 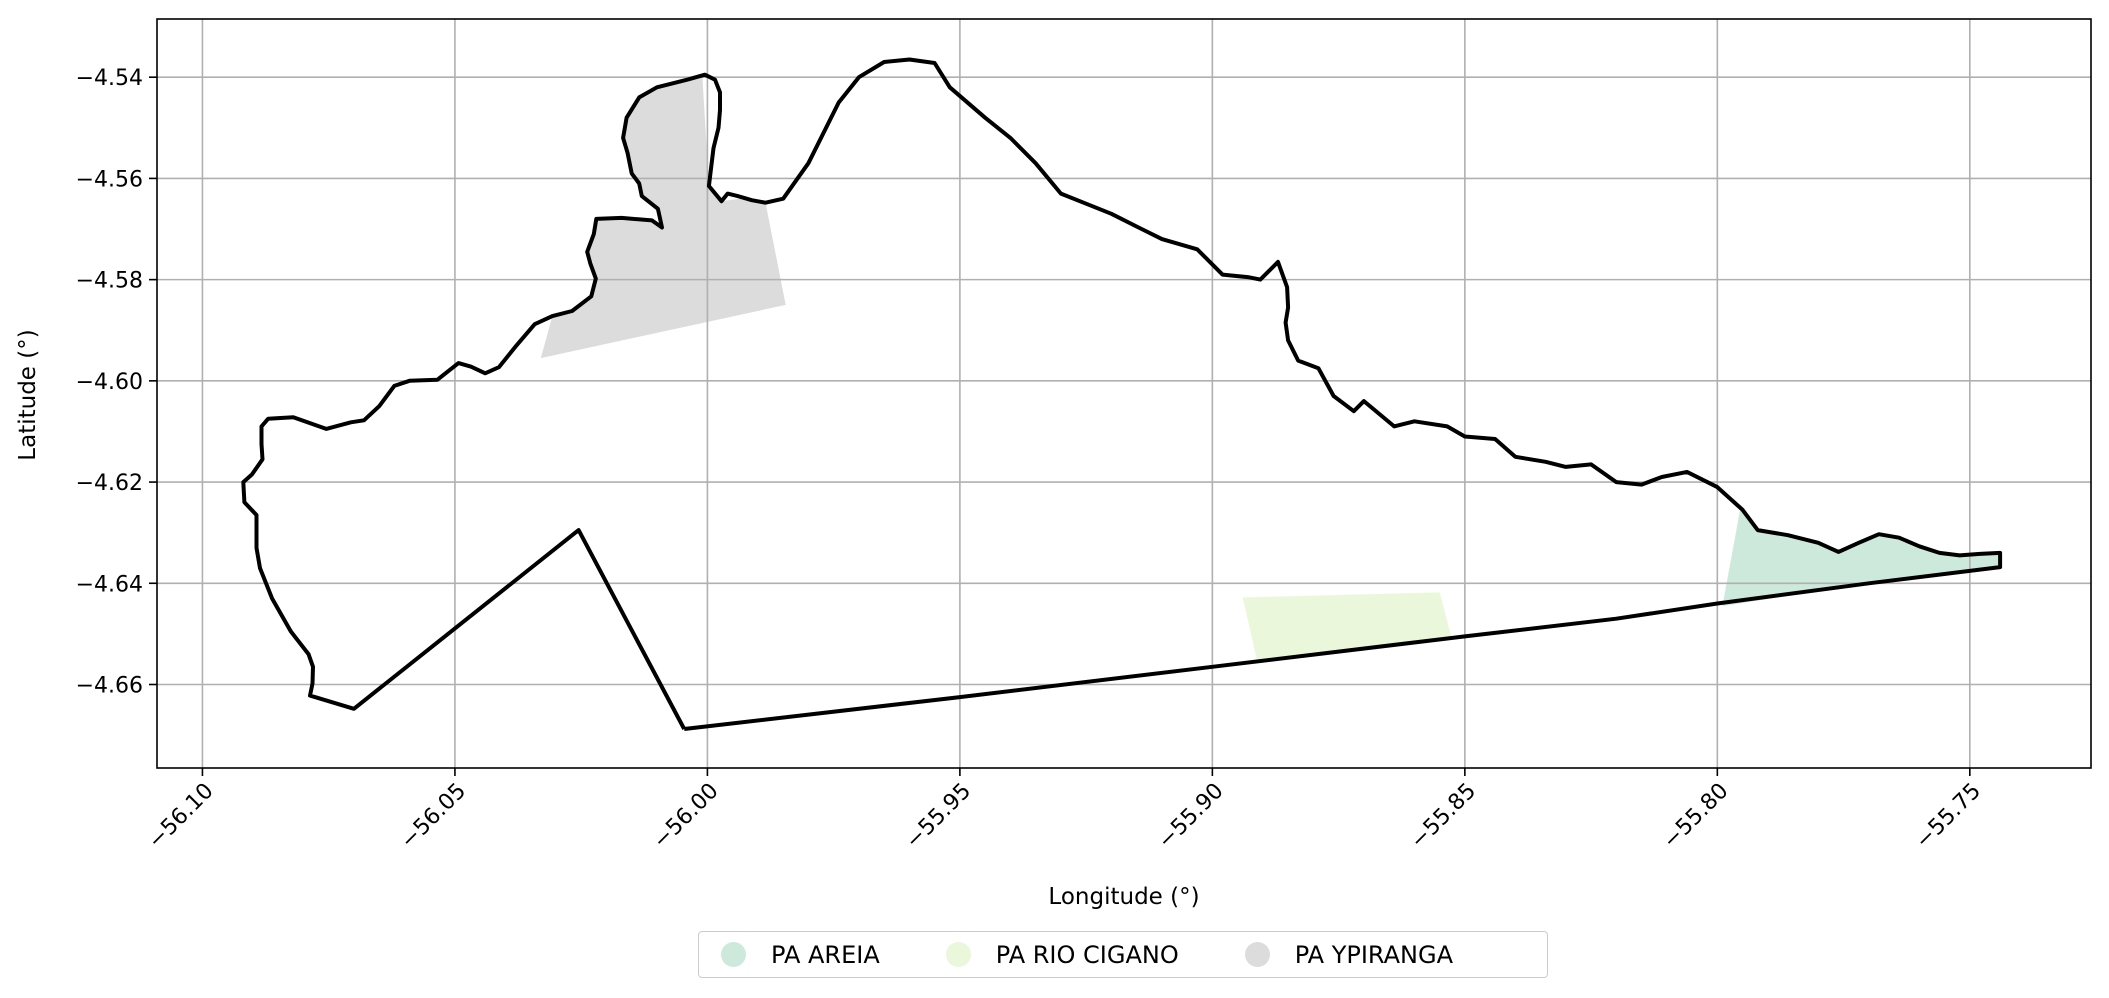 What do you see at coordinates (1123, 897) in the screenshot?
I see `x-axis-label: Longitude (°)` at bounding box center [1123, 897].